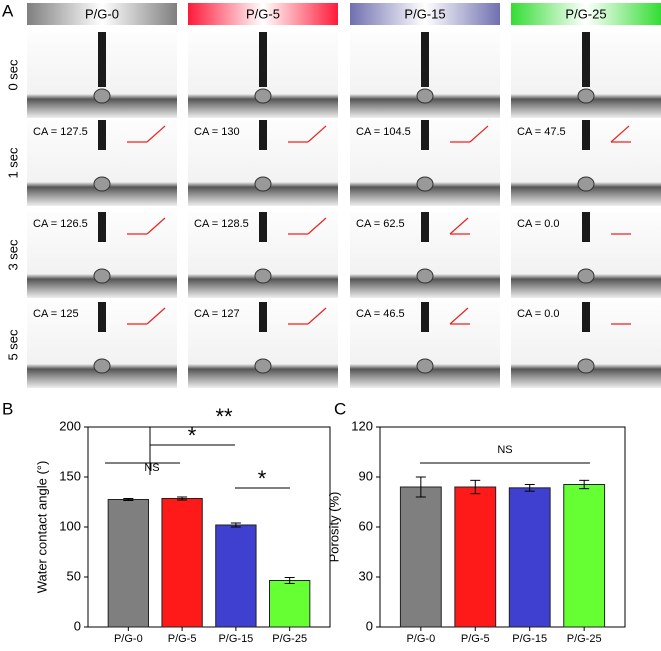 The width and height of the screenshot is (661, 651). What do you see at coordinates (333, 527) in the screenshot?
I see `y-axis-label: Porosity (%)` at bounding box center [333, 527].